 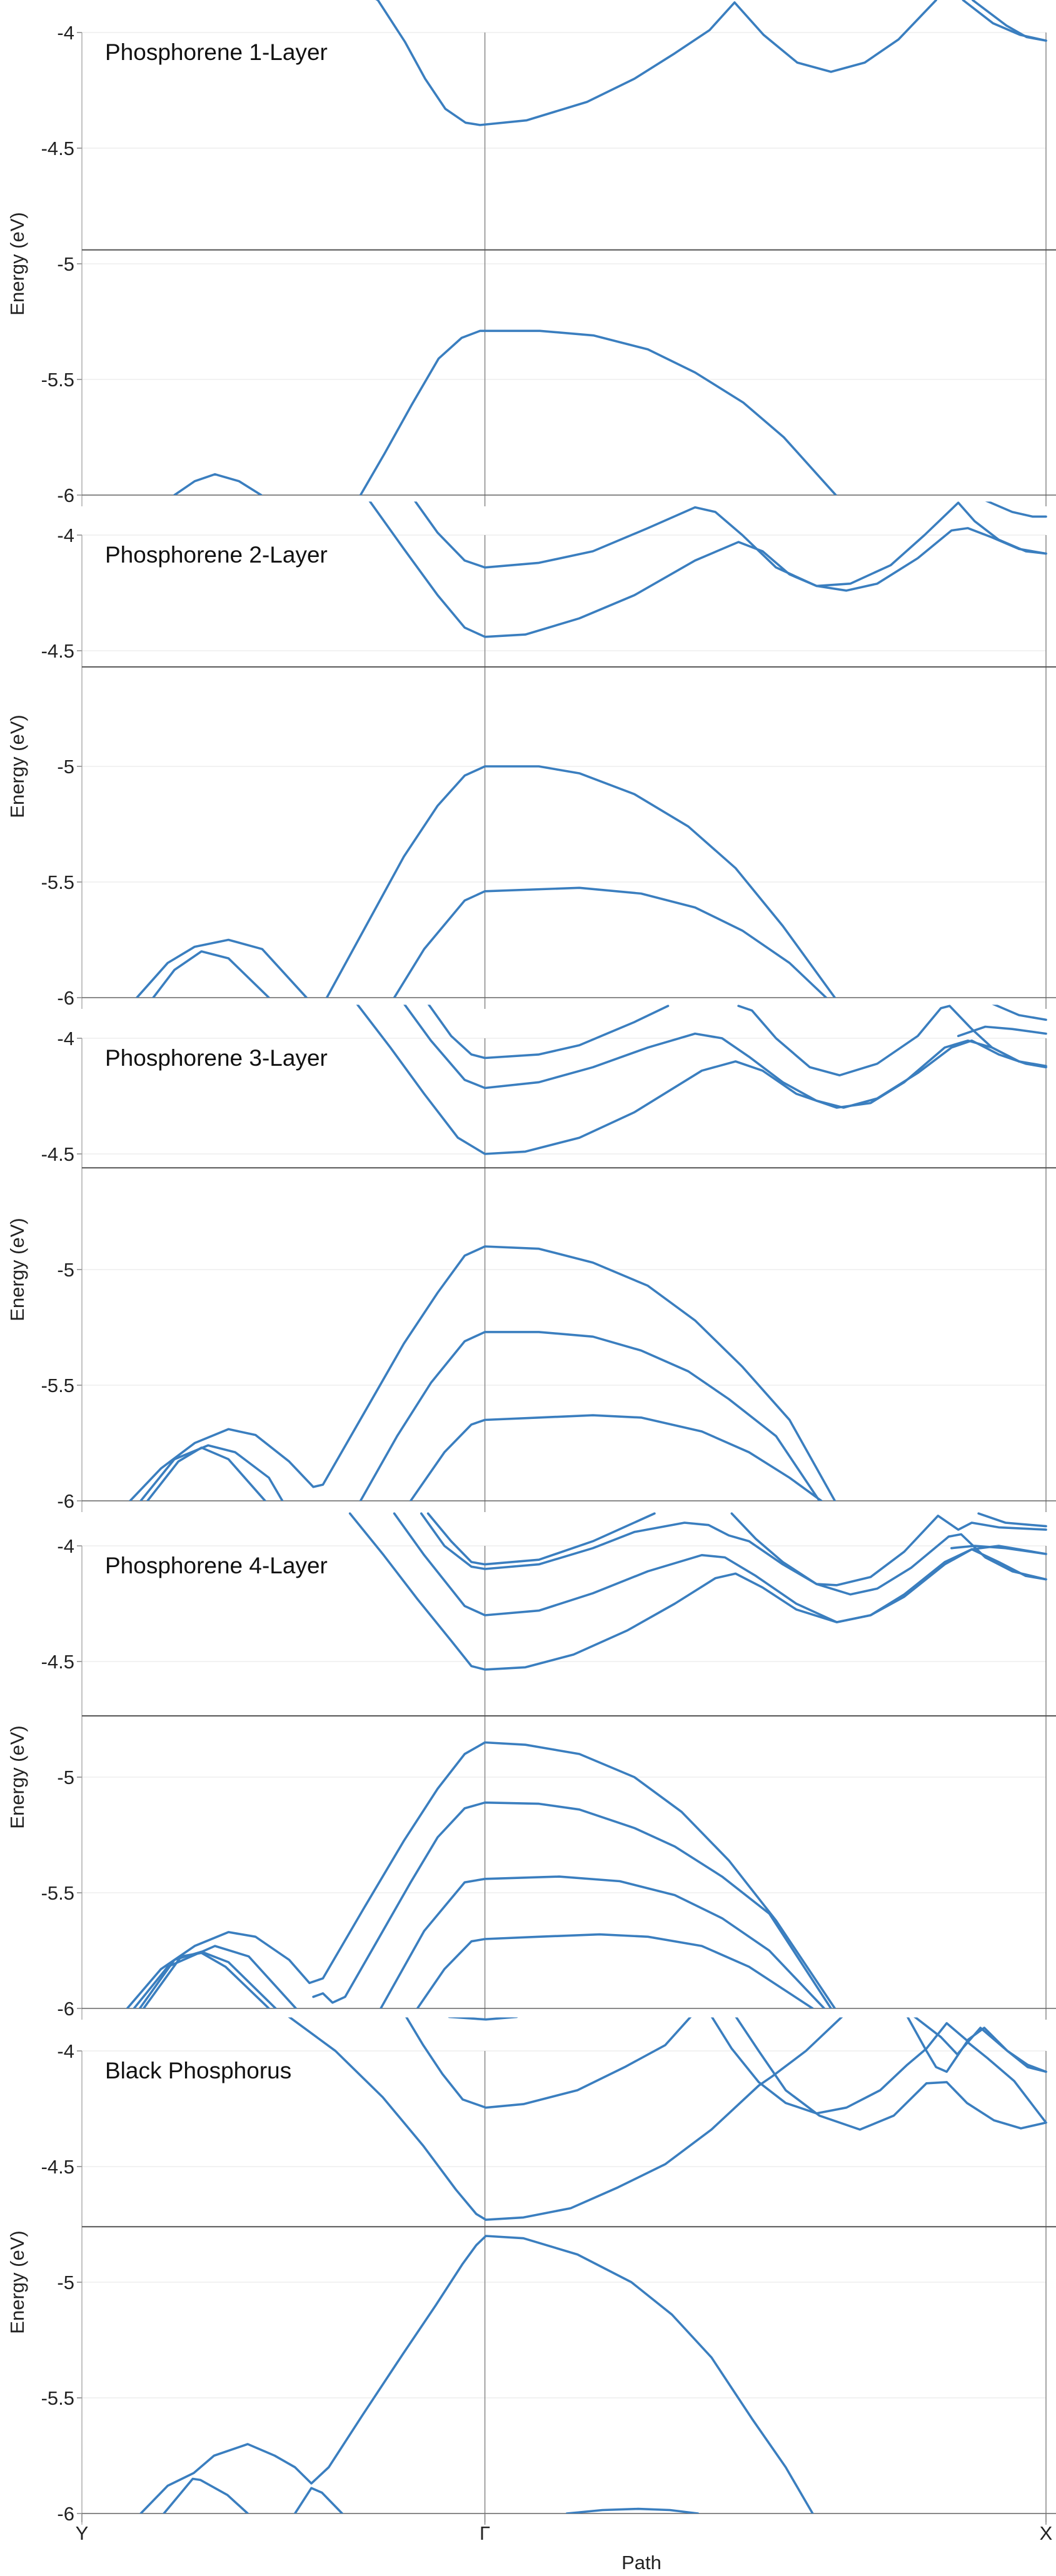 What do you see at coordinates (1046, 2533) in the screenshot?
I see `x-tick-label: X` at bounding box center [1046, 2533].